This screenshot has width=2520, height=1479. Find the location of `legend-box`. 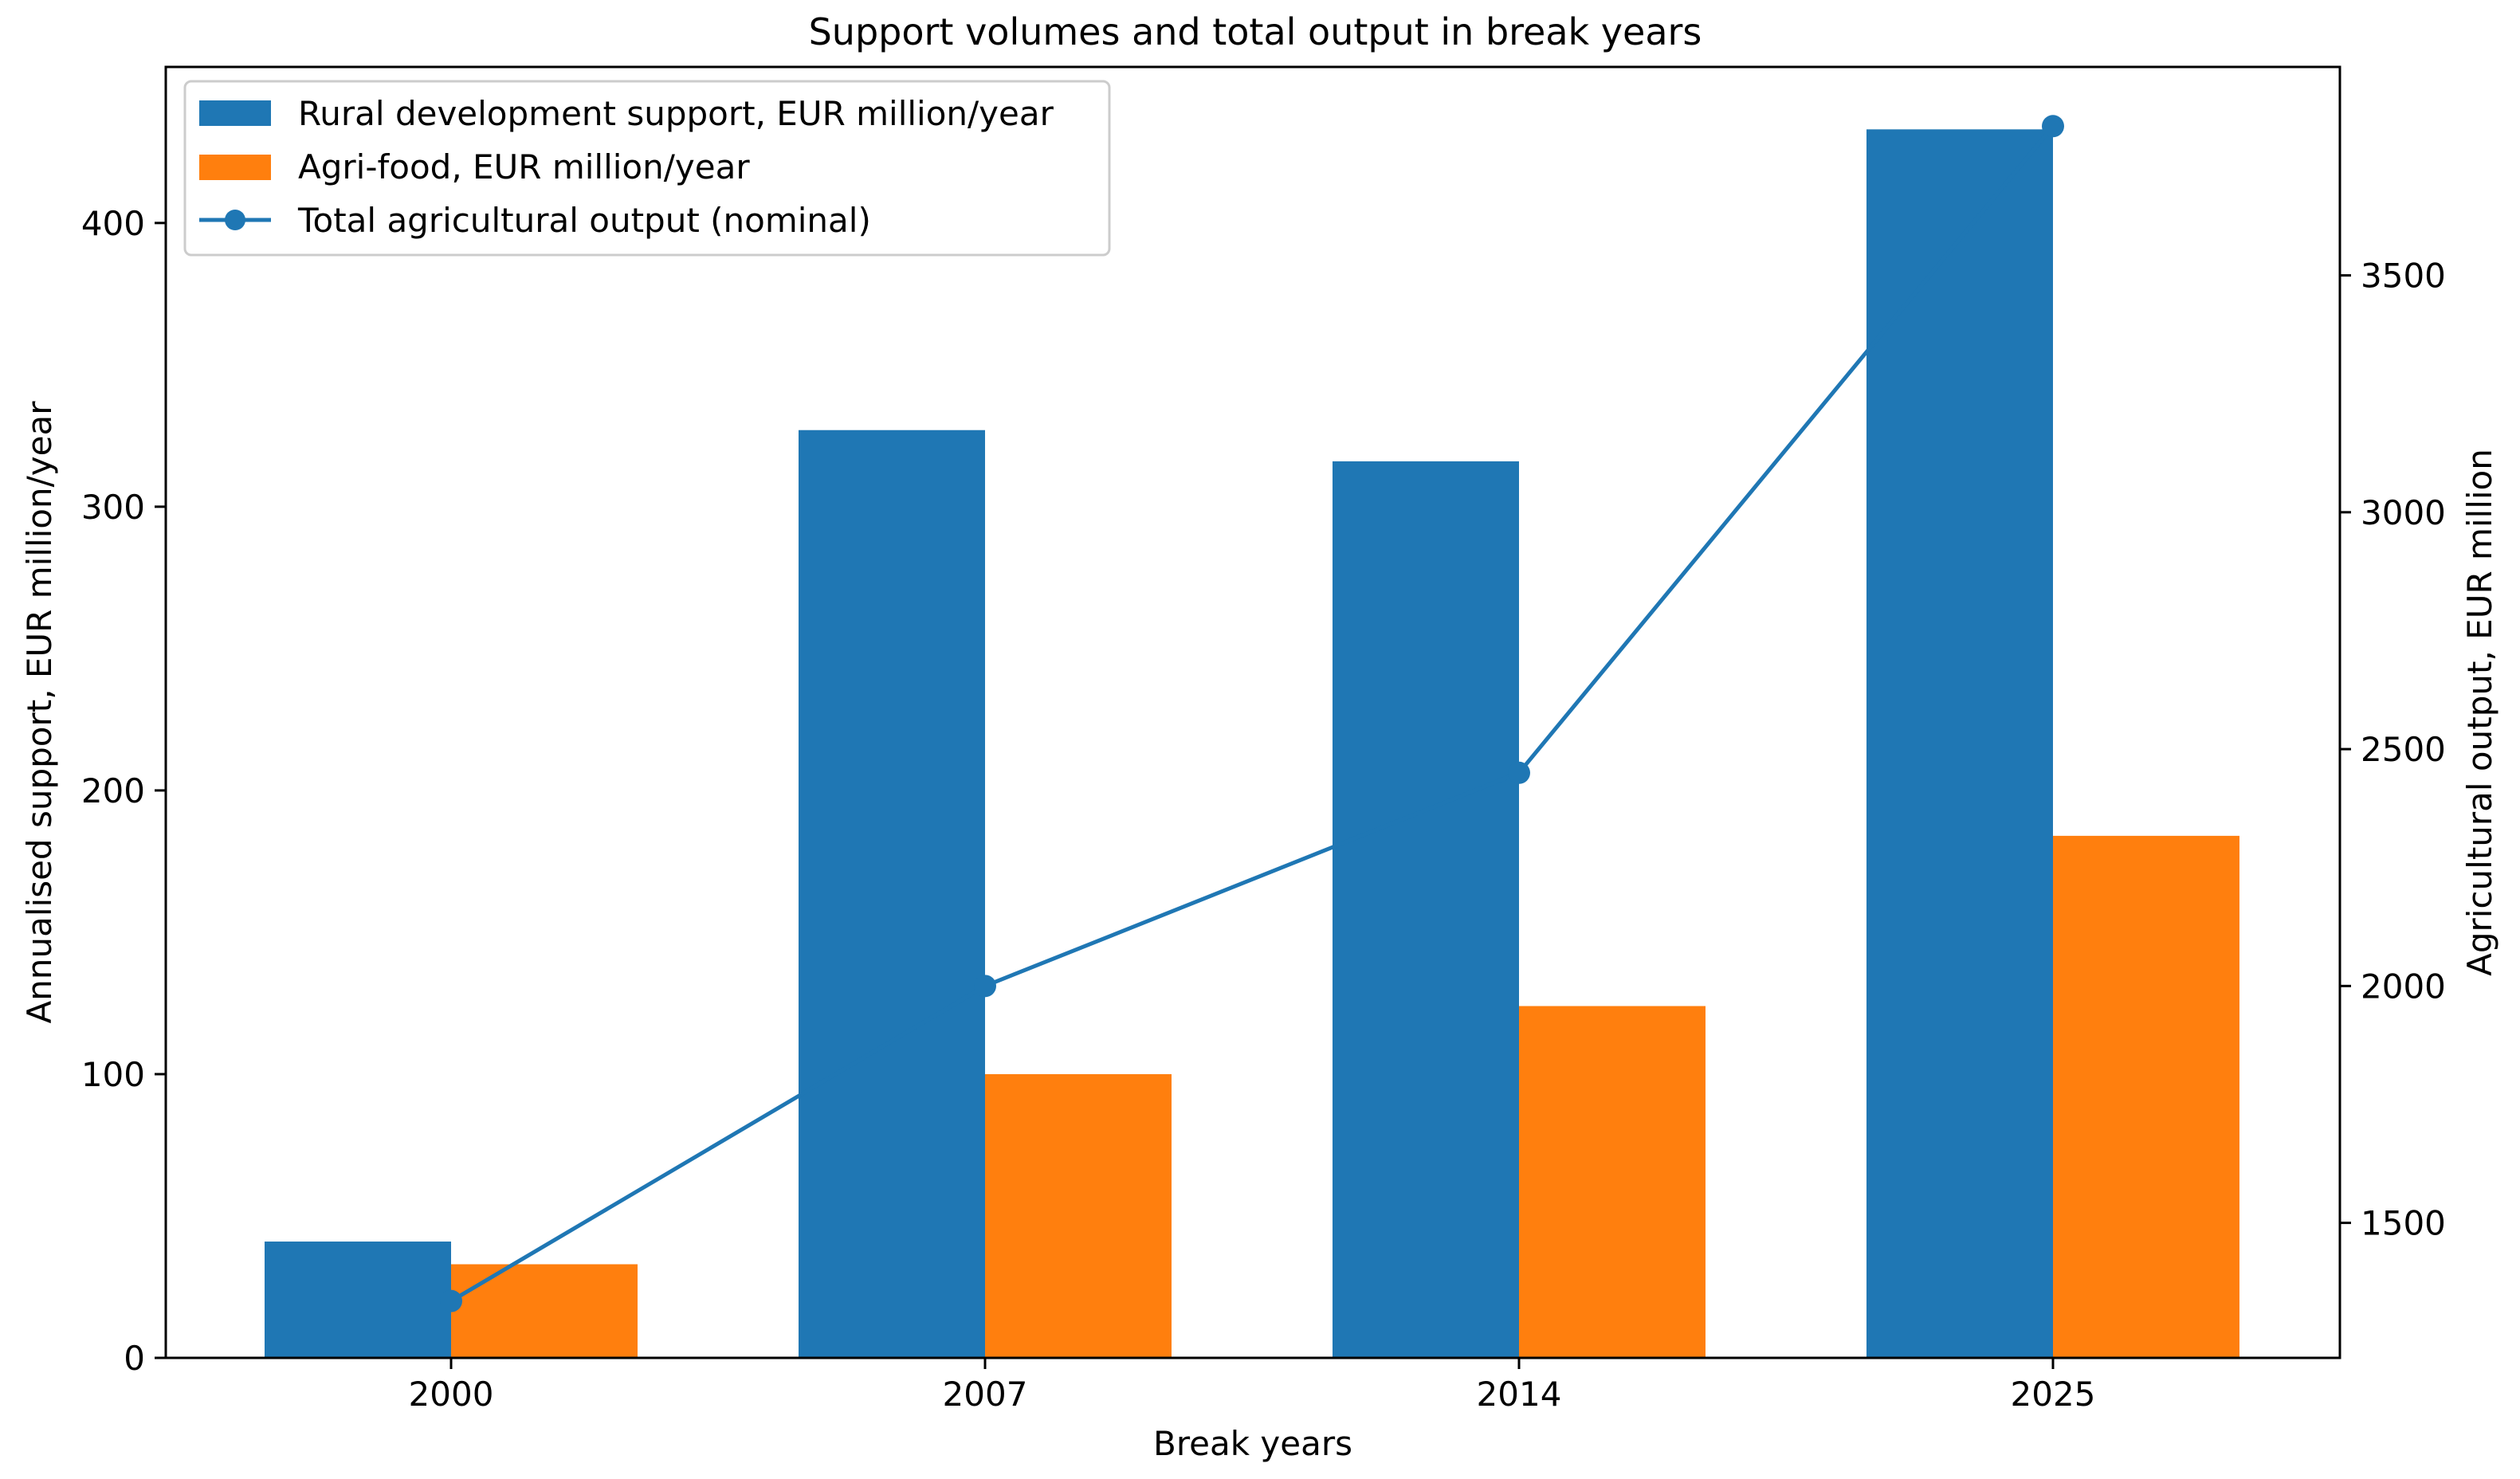

legend-box is located at coordinates (647, 168).